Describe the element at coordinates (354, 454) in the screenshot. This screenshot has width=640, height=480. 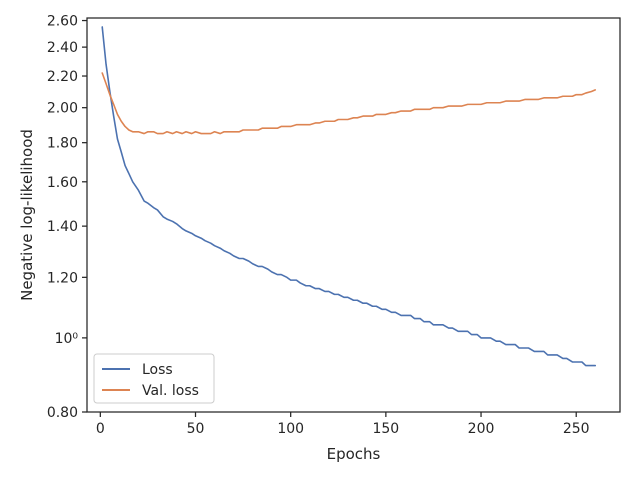
I see `x-axis-label: Epochs` at that location.